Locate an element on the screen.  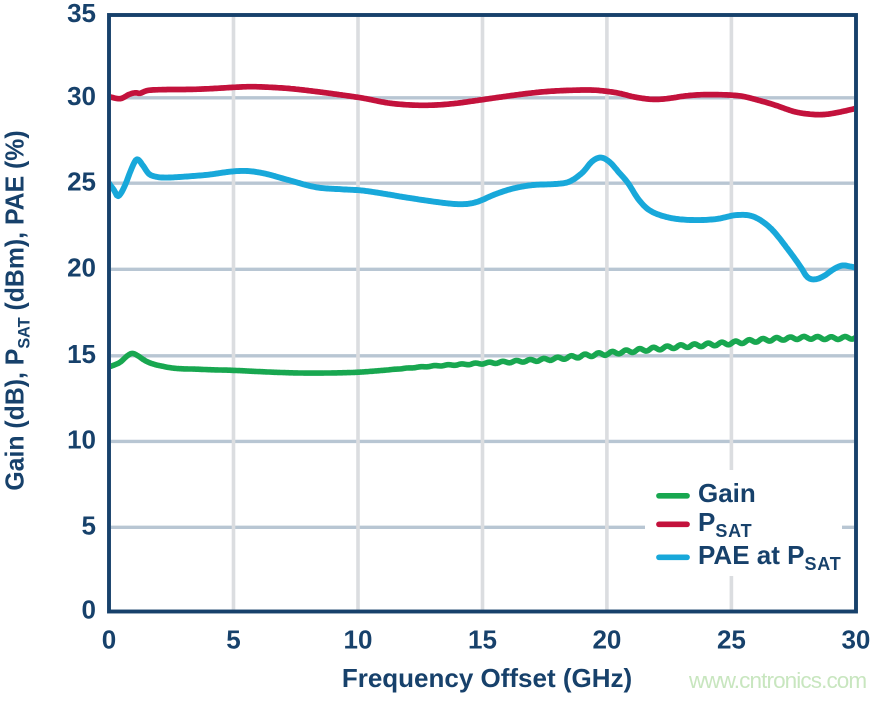
svg-text: www.cntronics.com is located at coordinates (777, 680).